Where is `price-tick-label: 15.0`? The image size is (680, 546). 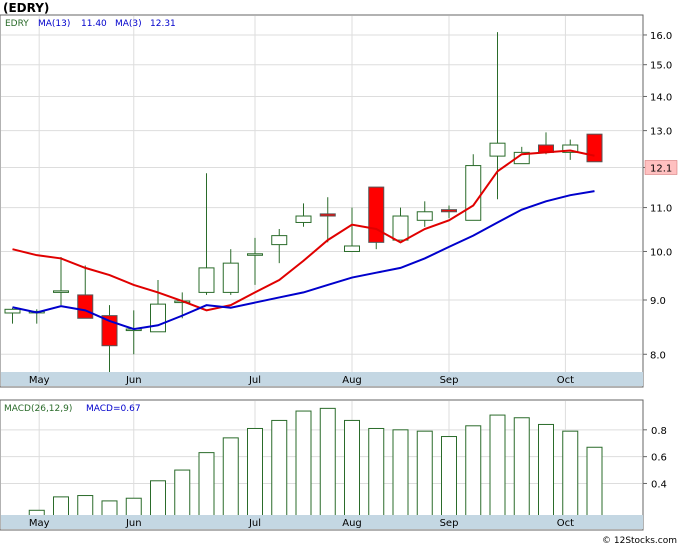 price-tick-label: 15.0 is located at coordinates (661, 66).